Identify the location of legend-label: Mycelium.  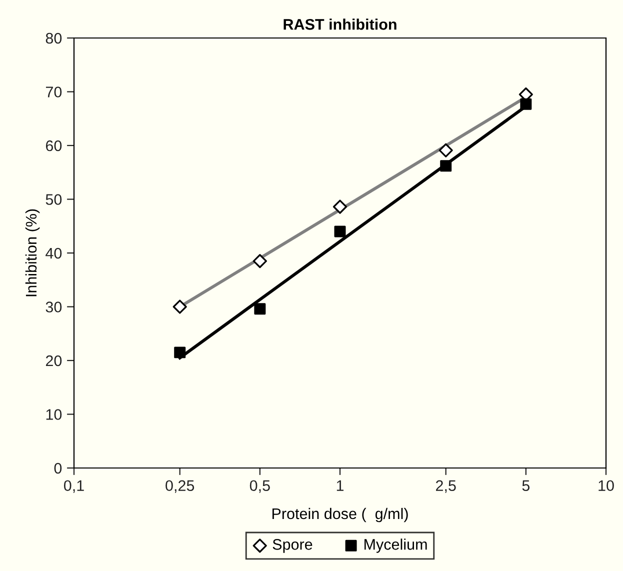
(395, 545).